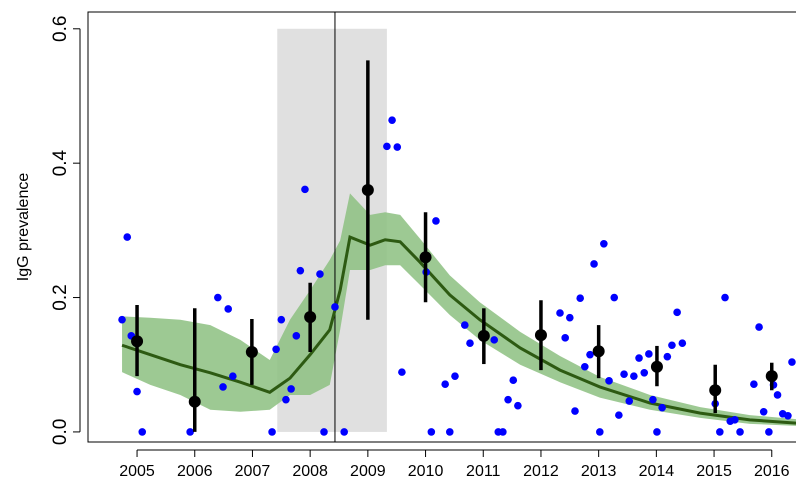 This screenshot has width=796, height=486. I want to click on x-tick-label: 2010, so click(426, 471).